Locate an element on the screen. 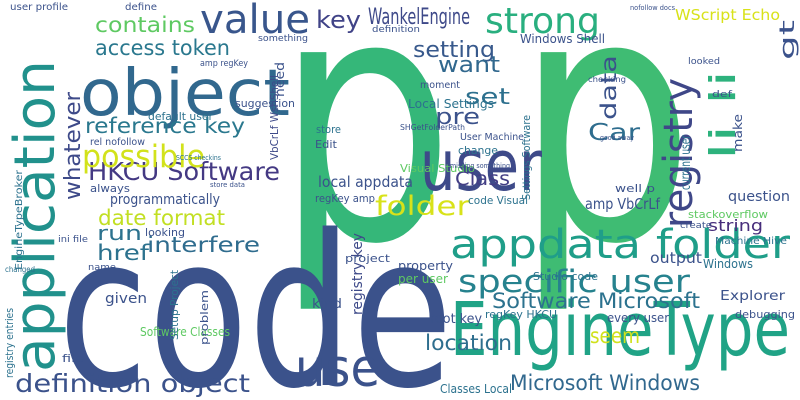 This screenshot has width=800, height=400. word: href is located at coordinates (123, 253).